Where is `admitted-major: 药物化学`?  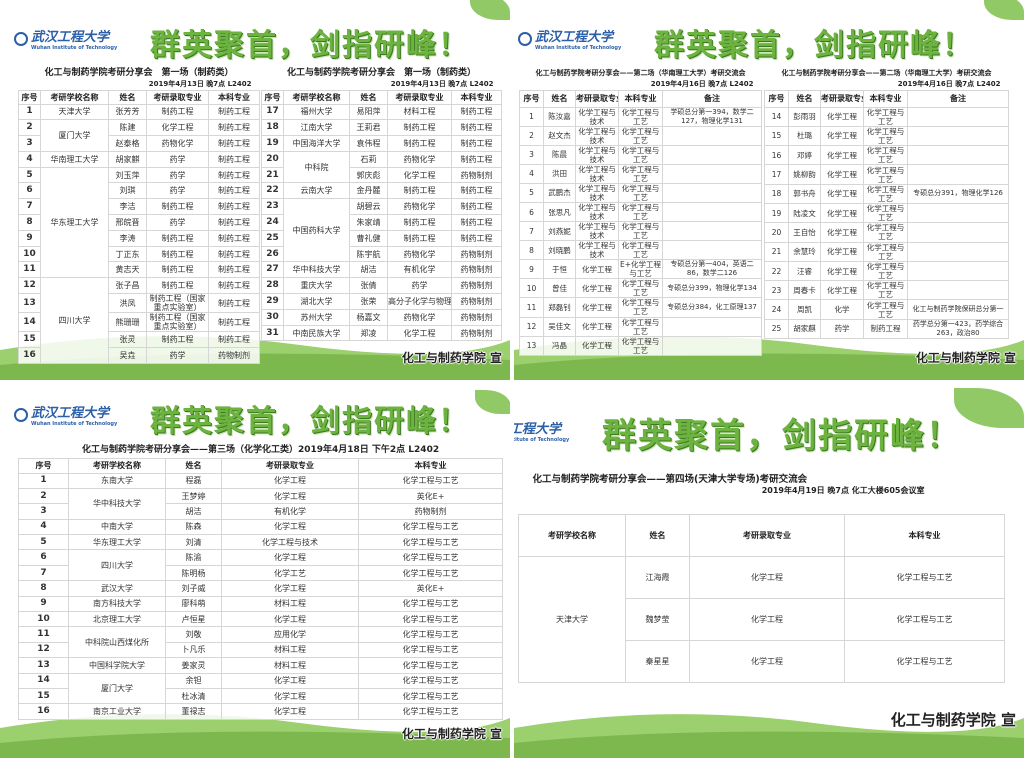 admitted-major: 药物化学 is located at coordinates (419, 254).